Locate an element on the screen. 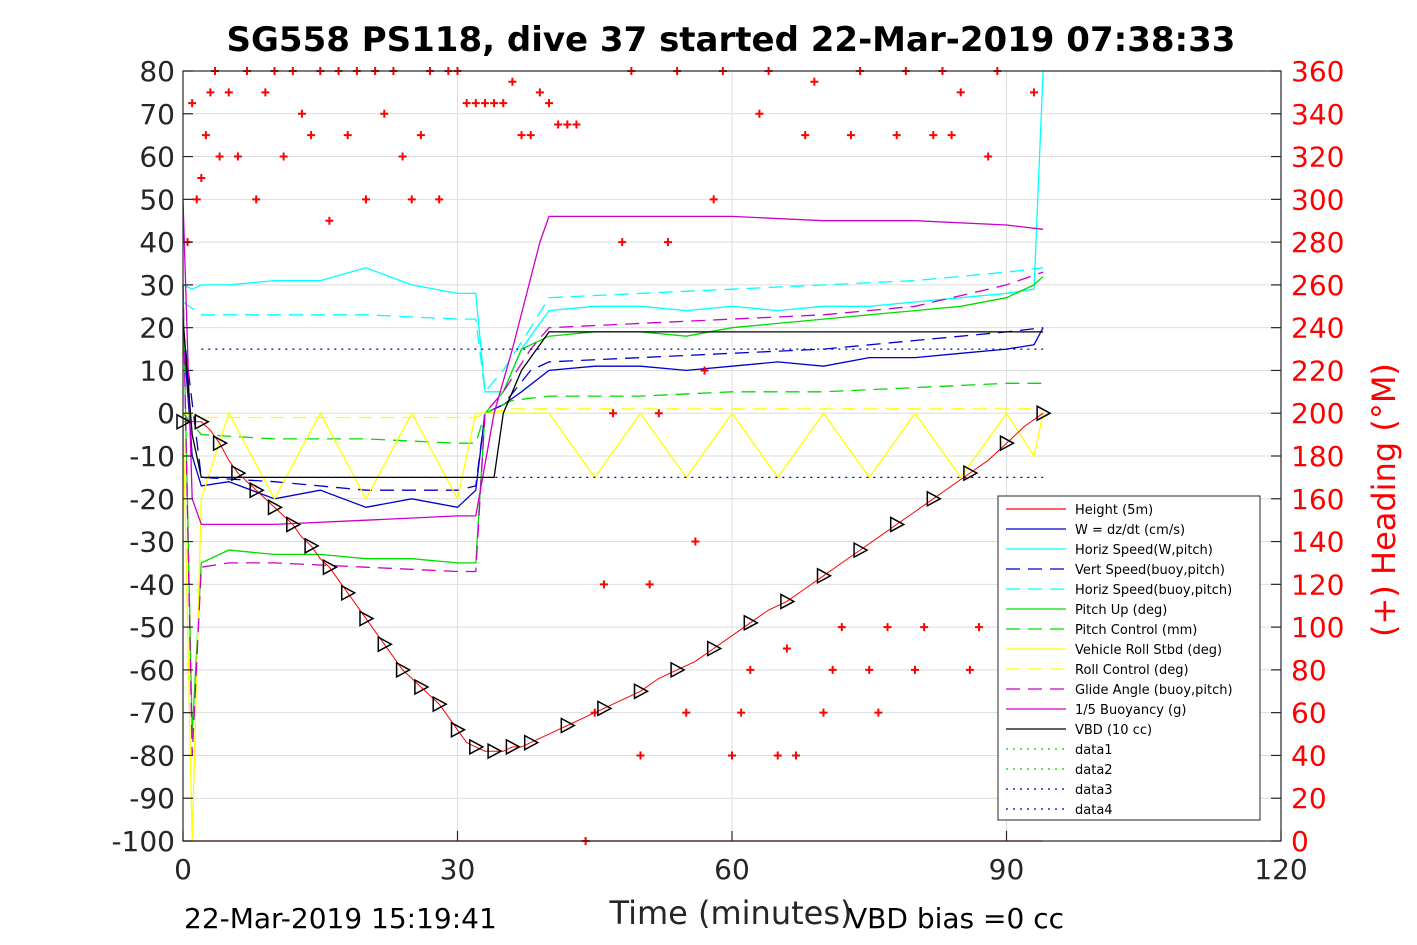 The image size is (1417, 945). left-tick-label: 30 is located at coordinates (157, 285).